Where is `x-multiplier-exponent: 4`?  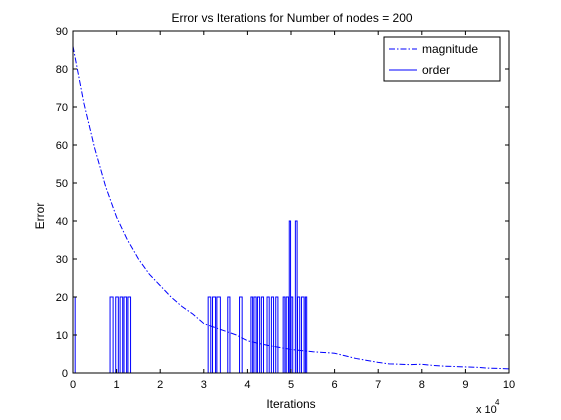 x-multiplier-exponent: 4 is located at coordinates (497, 402).